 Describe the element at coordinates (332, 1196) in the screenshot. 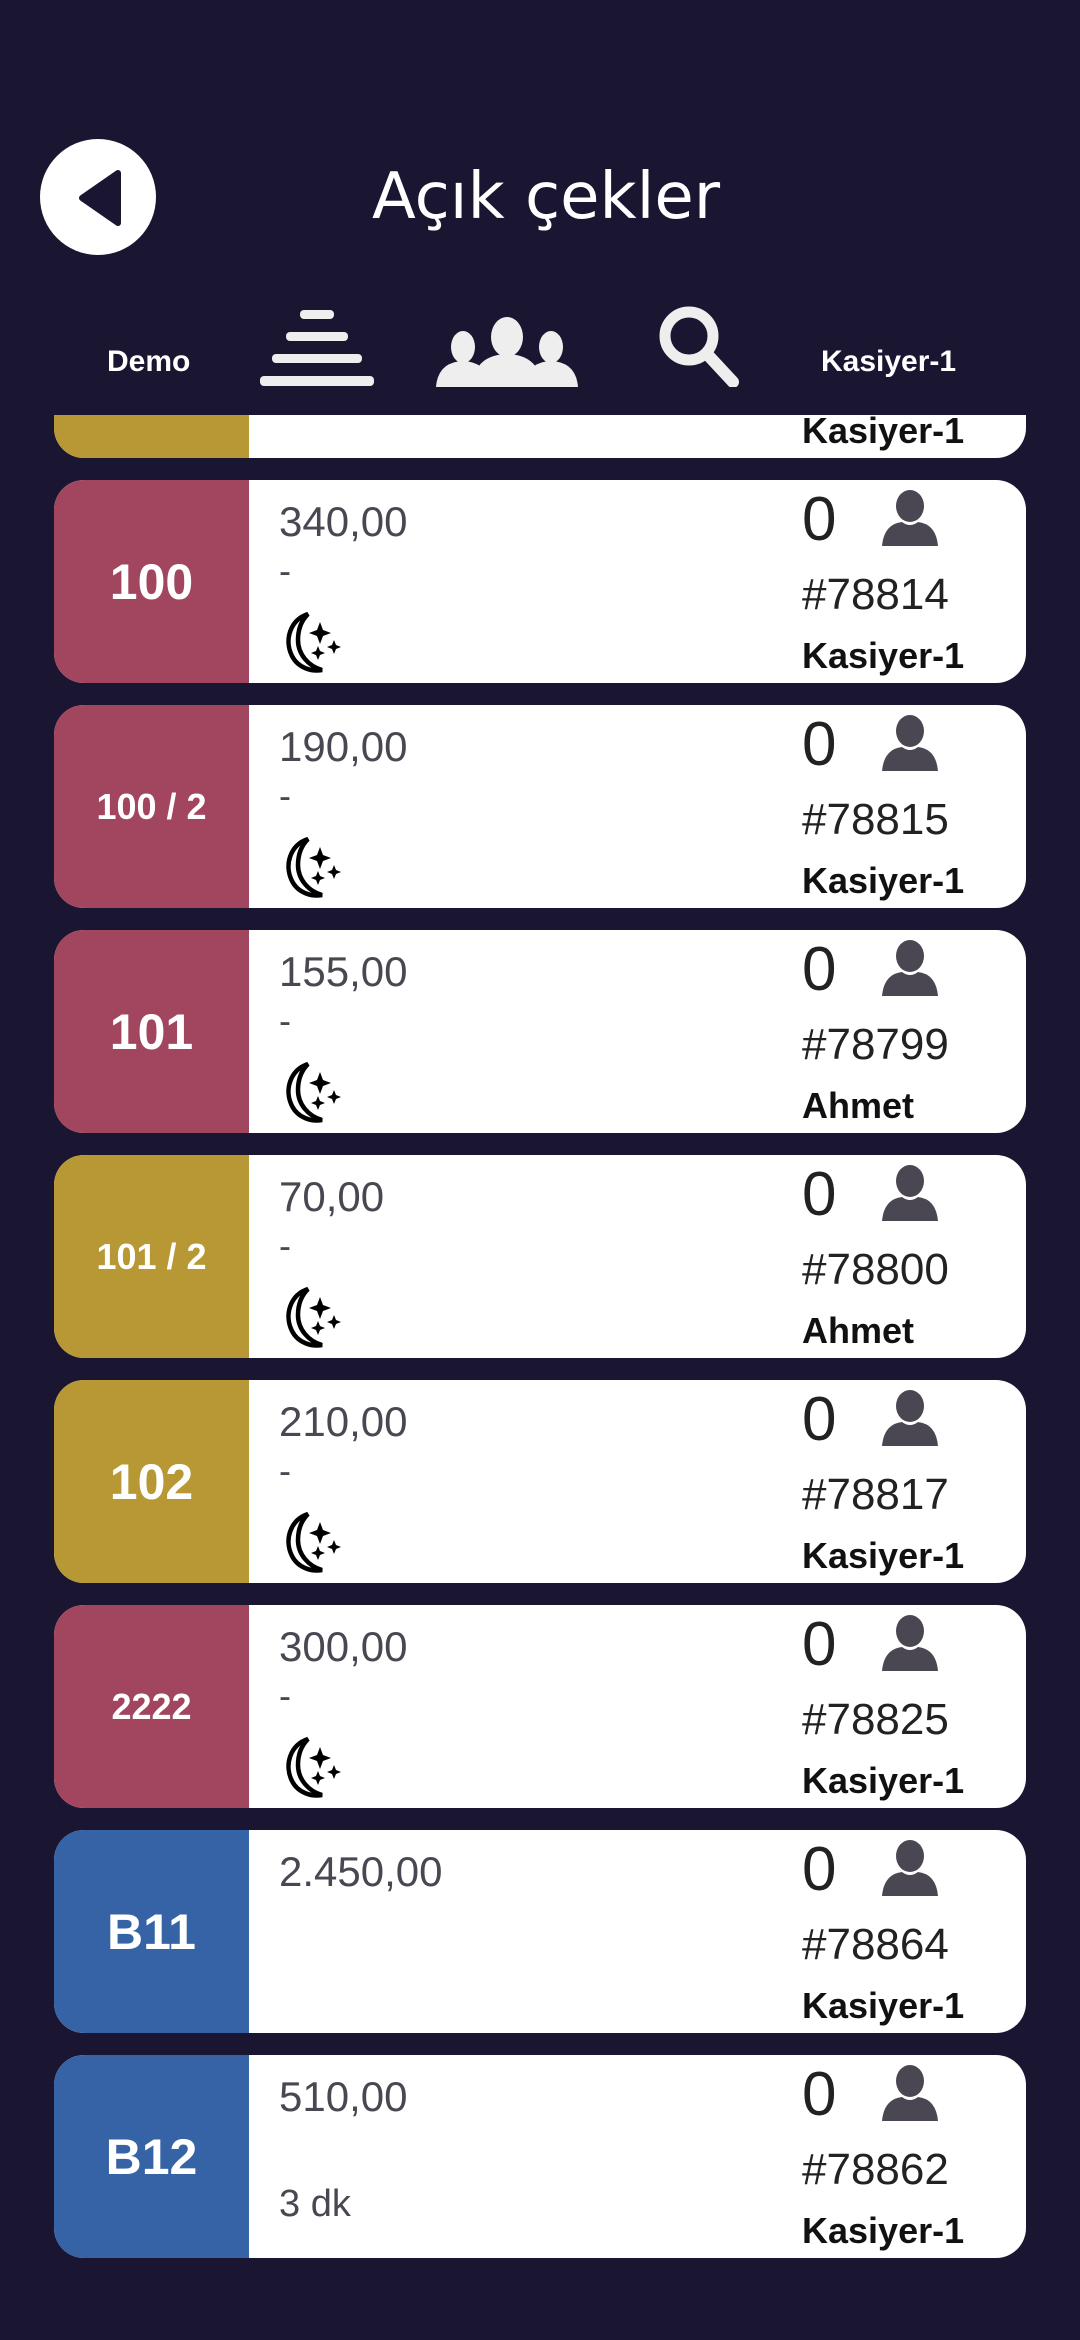

I see `check-amount: 70,00` at that location.